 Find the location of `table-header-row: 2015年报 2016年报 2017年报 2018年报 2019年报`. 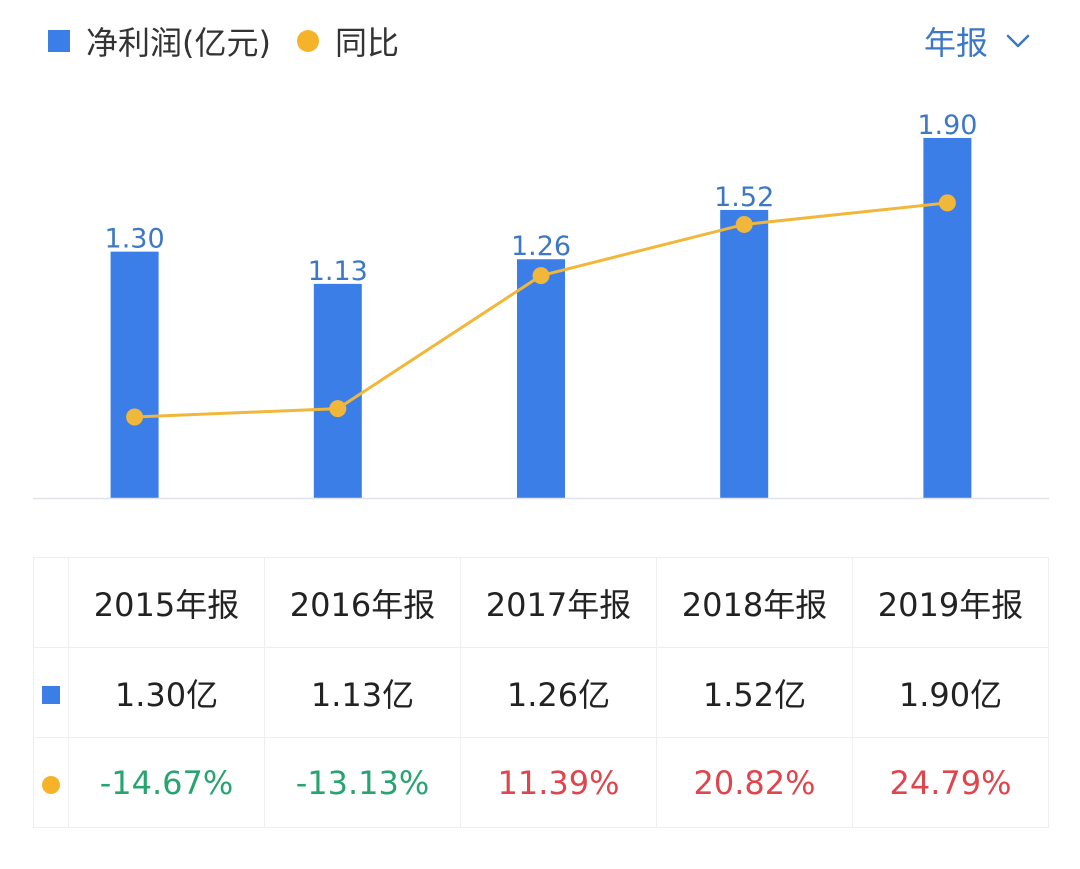

table-header-row: 2015年报 2016年报 2017年报 2018年报 2019年报 is located at coordinates (541, 602).